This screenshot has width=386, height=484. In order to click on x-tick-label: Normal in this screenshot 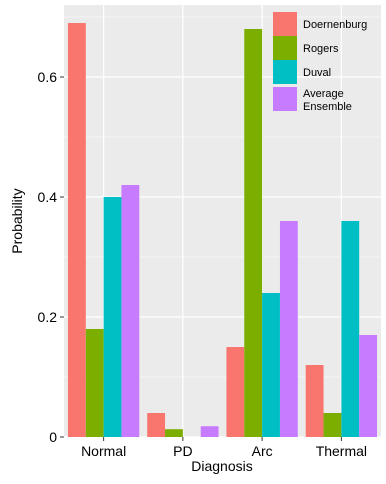, I will do `click(103, 451)`.